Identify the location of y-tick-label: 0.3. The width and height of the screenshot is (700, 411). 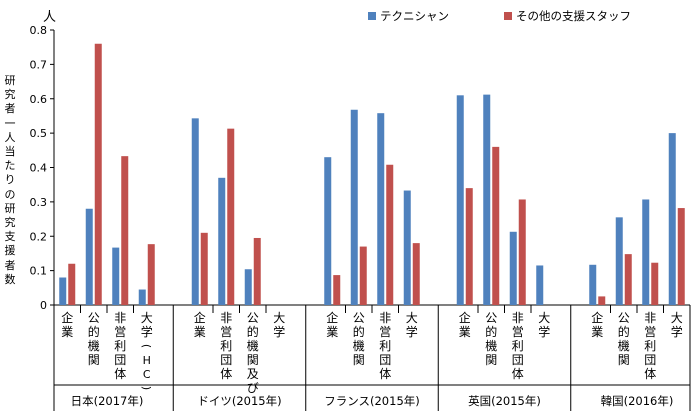
(39, 202).